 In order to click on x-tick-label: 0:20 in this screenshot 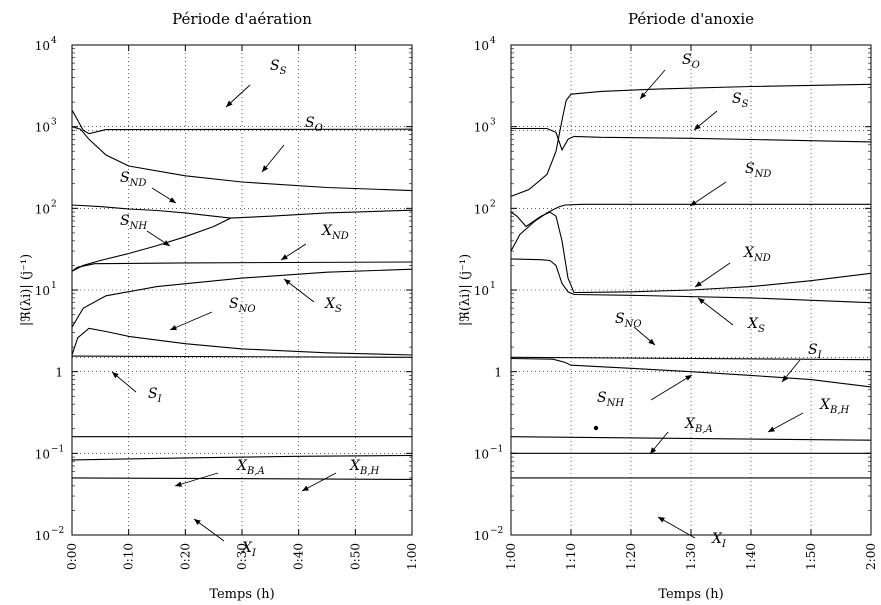, I will do `click(185, 556)`.